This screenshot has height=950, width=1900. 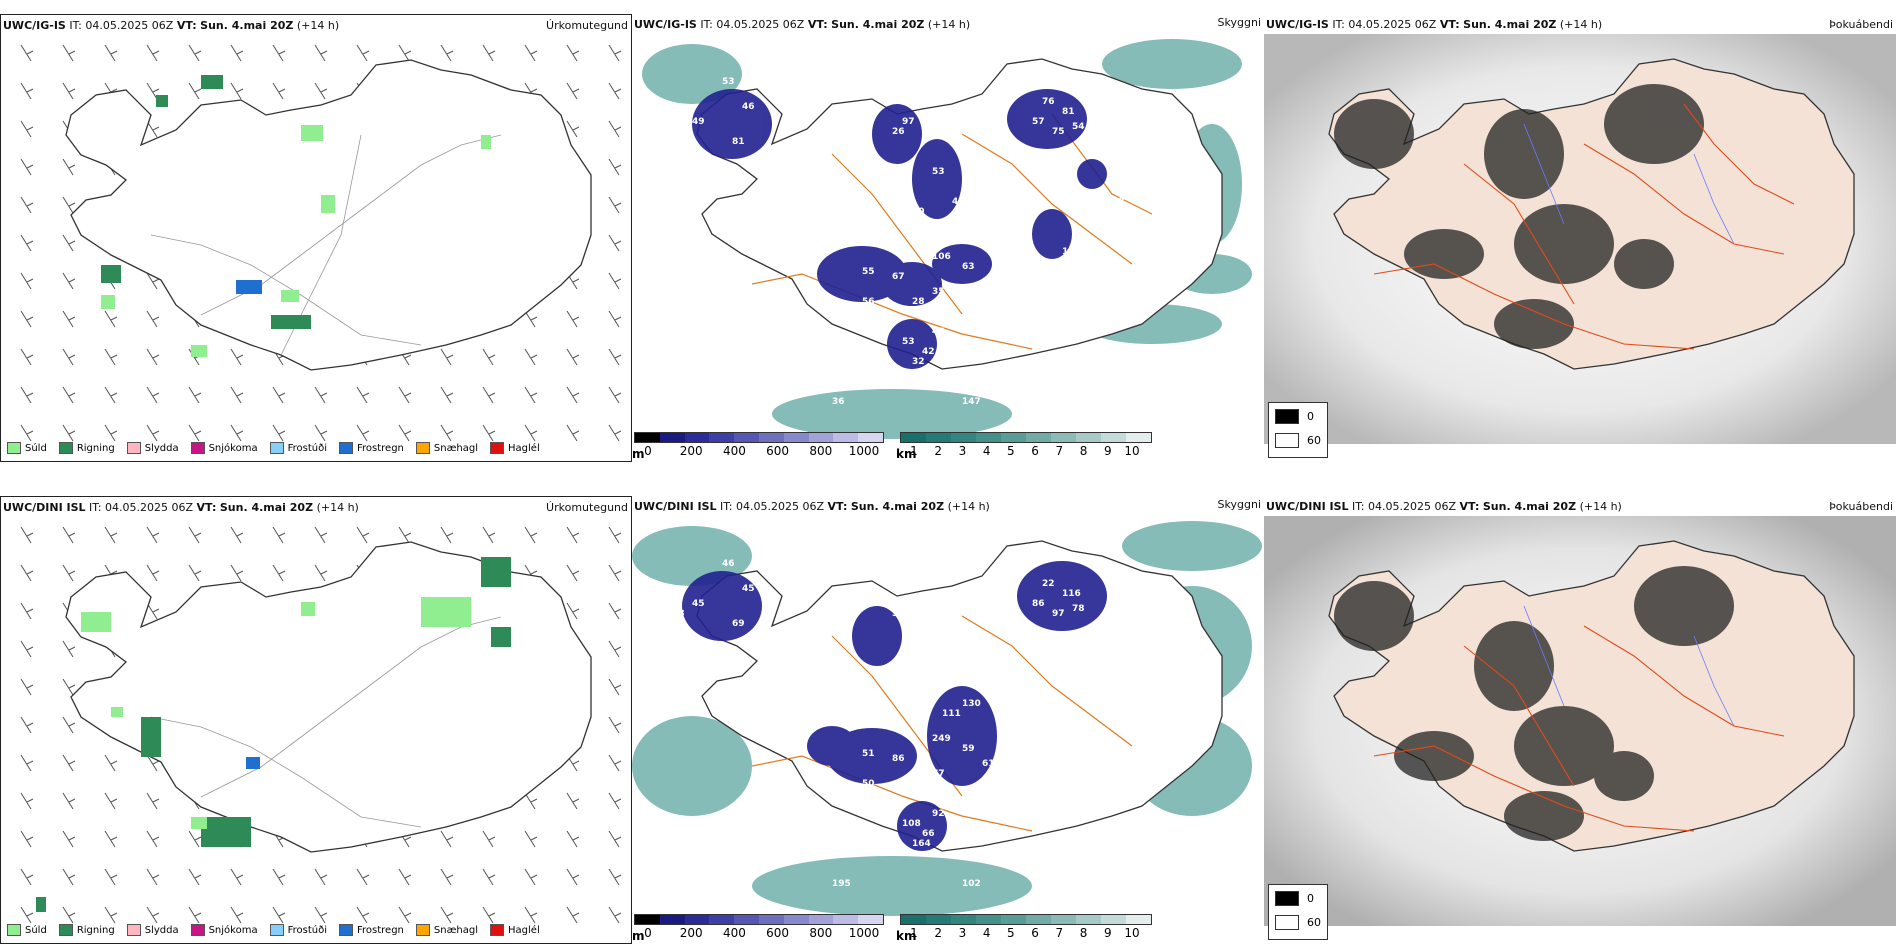 What do you see at coordinates (698, 122) in the screenshot?
I see `cloud-base-label: 49` at bounding box center [698, 122].